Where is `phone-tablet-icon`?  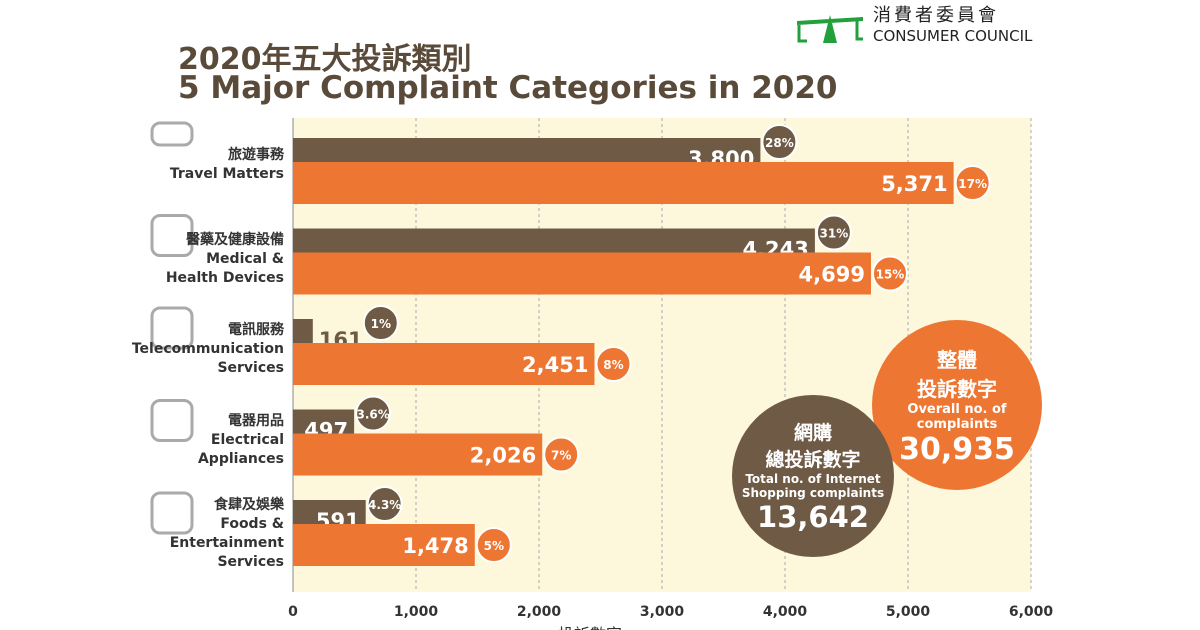 phone-tablet-icon is located at coordinates (172, 328).